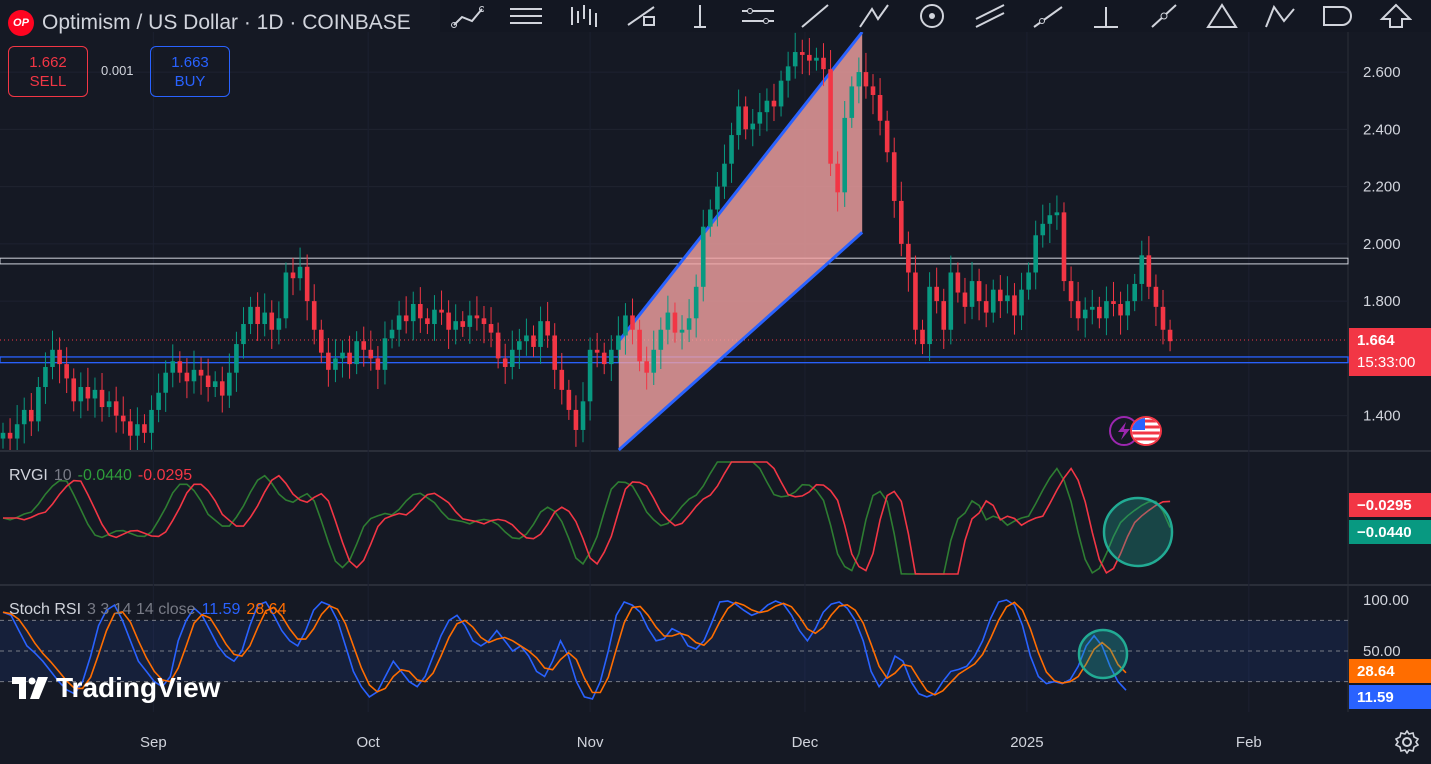 The width and height of the screenshot is (1431, 764). I want to click on us-flag-event-icon, so click(1146, 431).